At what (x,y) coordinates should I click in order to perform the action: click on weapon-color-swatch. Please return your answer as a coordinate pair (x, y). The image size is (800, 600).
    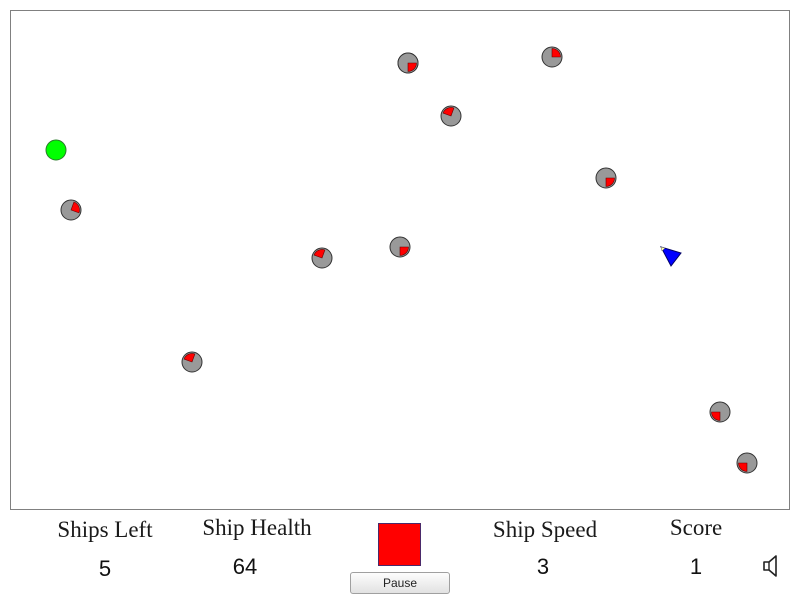
    Looking at the image, I should click on (399, 544).